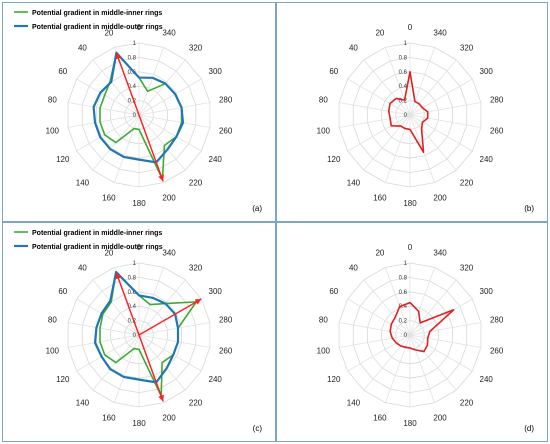  Describe the element at coordinates (529, 428) in the screenshot. I see `panel-label: (d)` at that location.